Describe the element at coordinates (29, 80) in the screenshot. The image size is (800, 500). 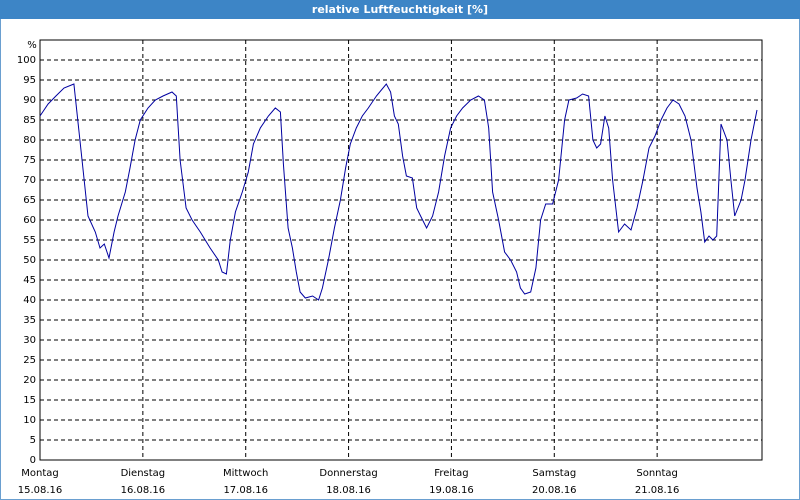
I see `y-tick-label: 95` at that location.